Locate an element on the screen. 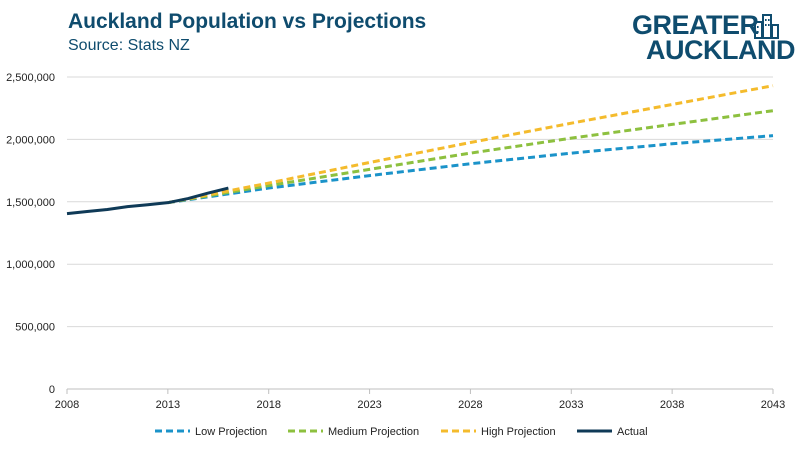 The width and height of the screenshot is (800, 449). y-tick-label: 1,000,000 is located at coordinates (30, 265).